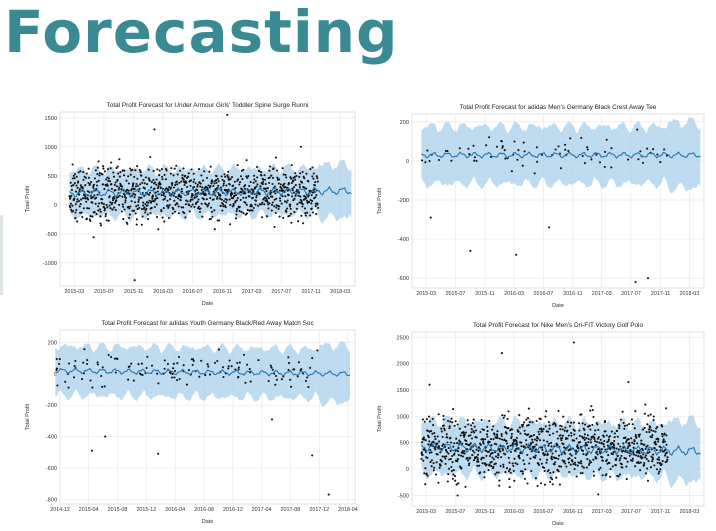  What do you see at coordinates (689, 294) in the screenshot?
I see `x-tick-label: 2018-03` at bounding box center [689, 294].